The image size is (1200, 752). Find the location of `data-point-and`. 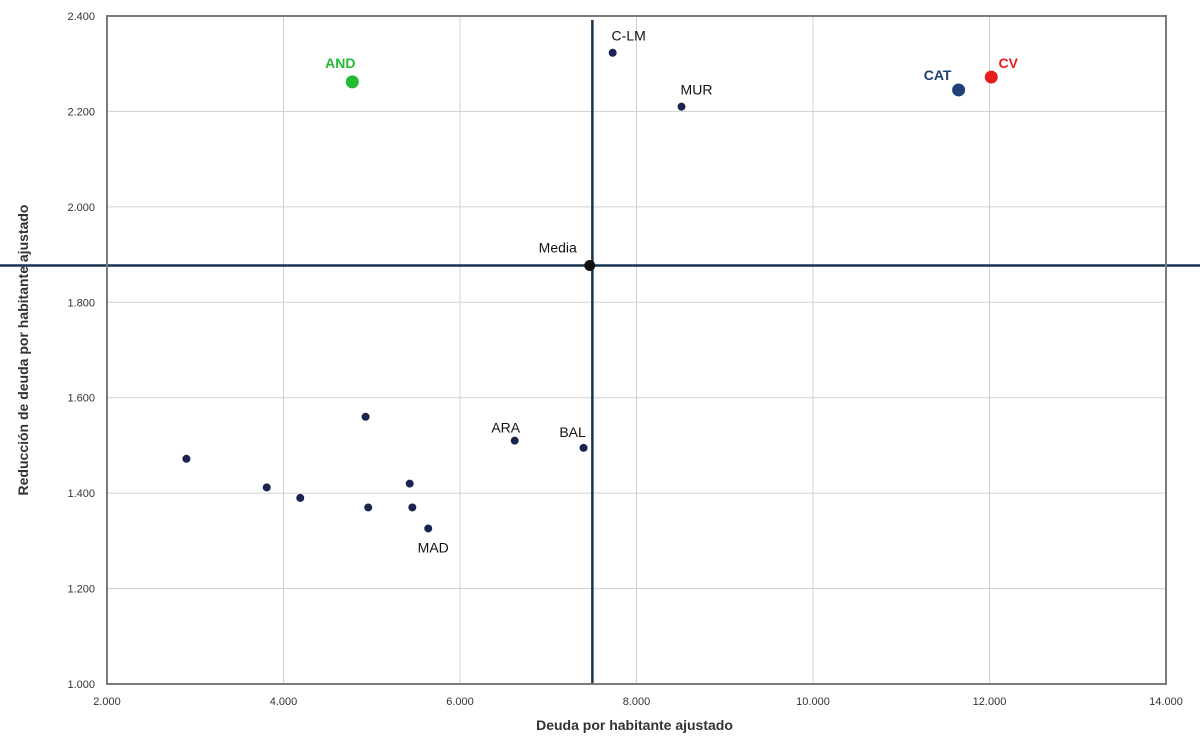

data-point-and is located at coordinates (352, 82).